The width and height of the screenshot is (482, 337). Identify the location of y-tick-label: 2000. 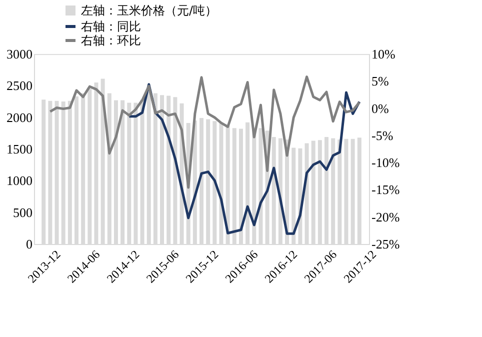
(19, 117).